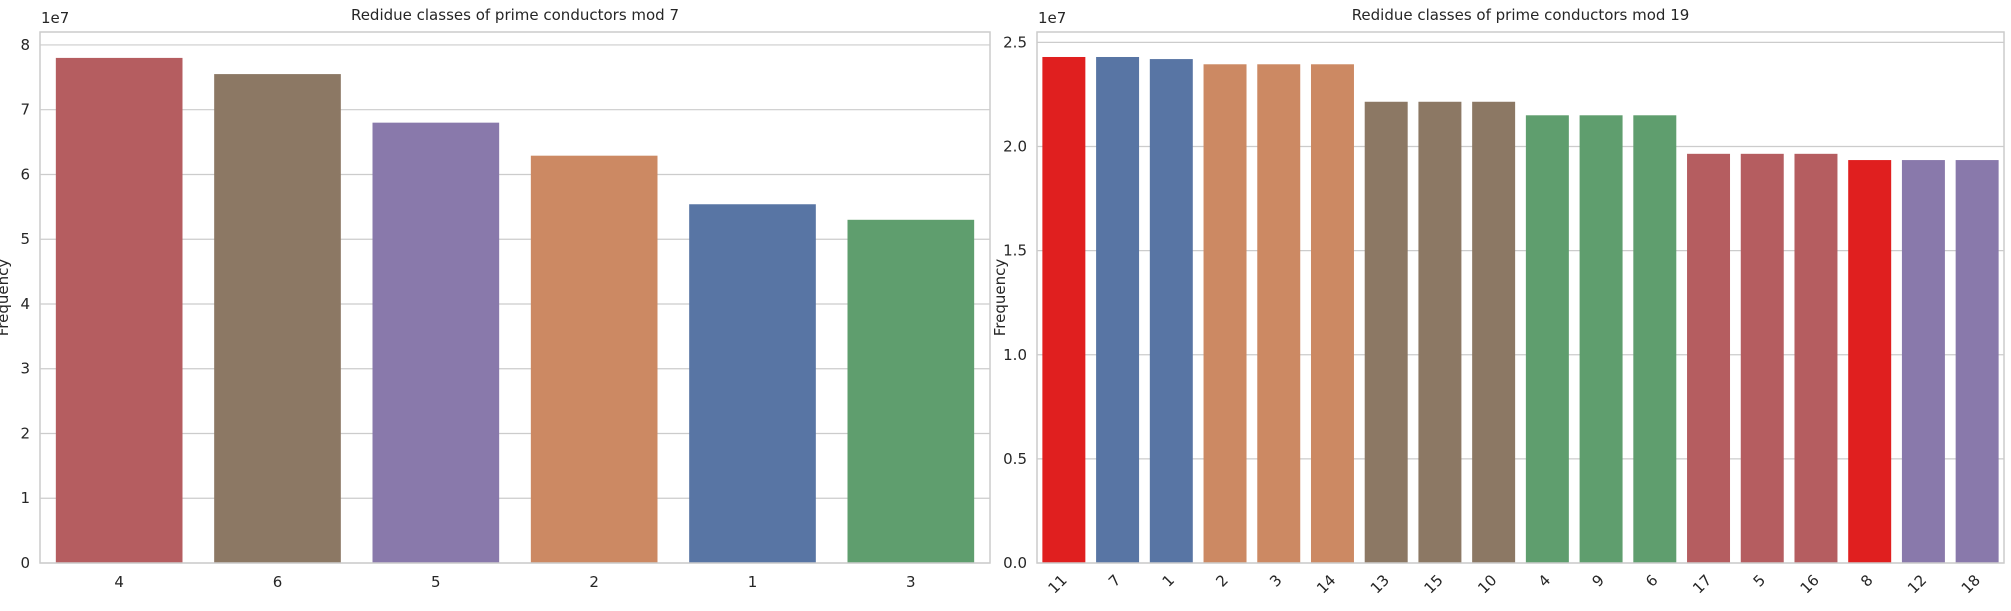 The image size is (2011, 611). Describe the element at coordinates (25, 433) in the screenshot. I see `y-tick-label: 2` at that location.